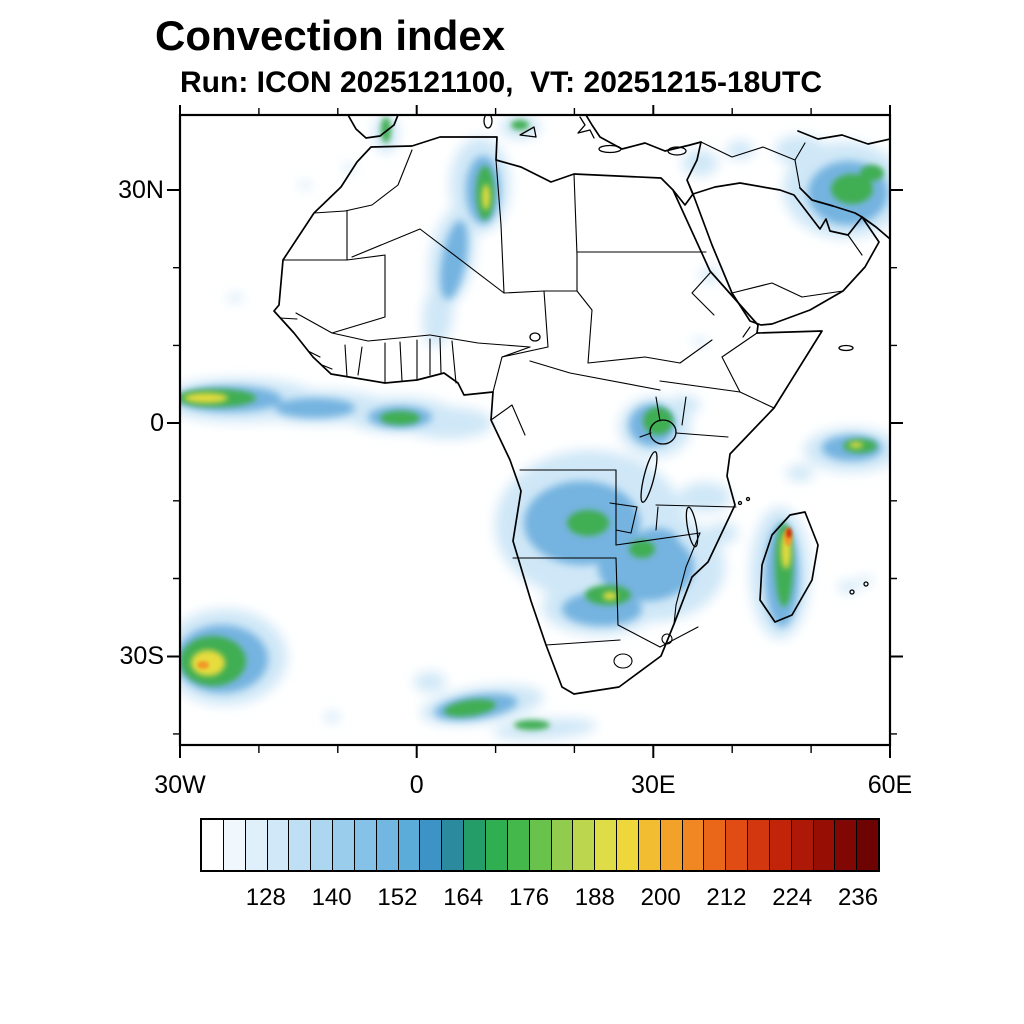 This screenshot has width=1024, height=1024. I want to click on colorbar-tick-label: 212, so click(726, 897).